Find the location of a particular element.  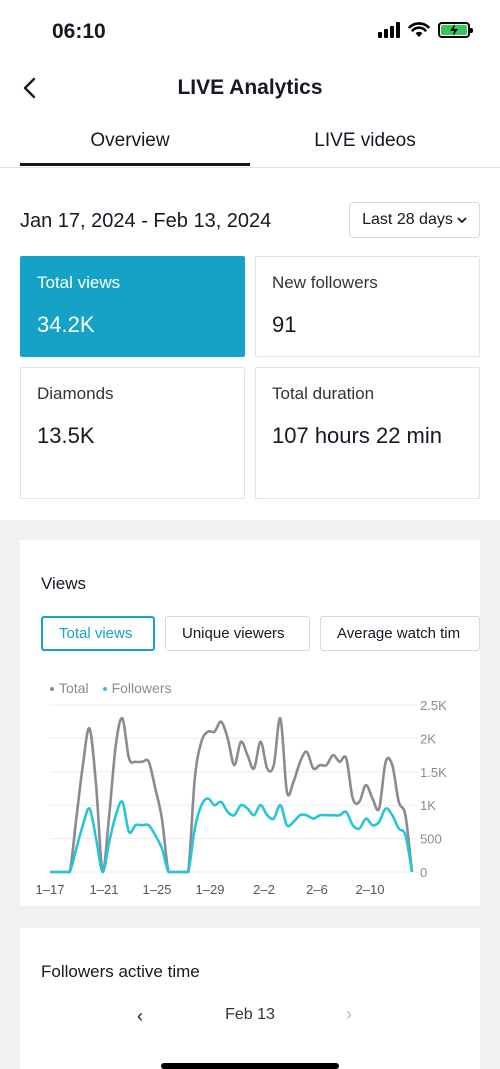

metric-value: 34.2K is located at coordinates (66, 324).